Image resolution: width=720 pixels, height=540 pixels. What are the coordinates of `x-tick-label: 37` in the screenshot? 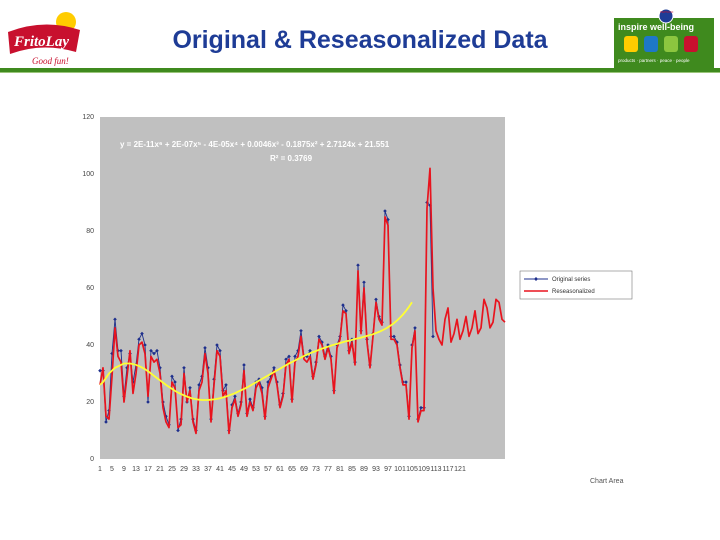 It's located at (208, 469).